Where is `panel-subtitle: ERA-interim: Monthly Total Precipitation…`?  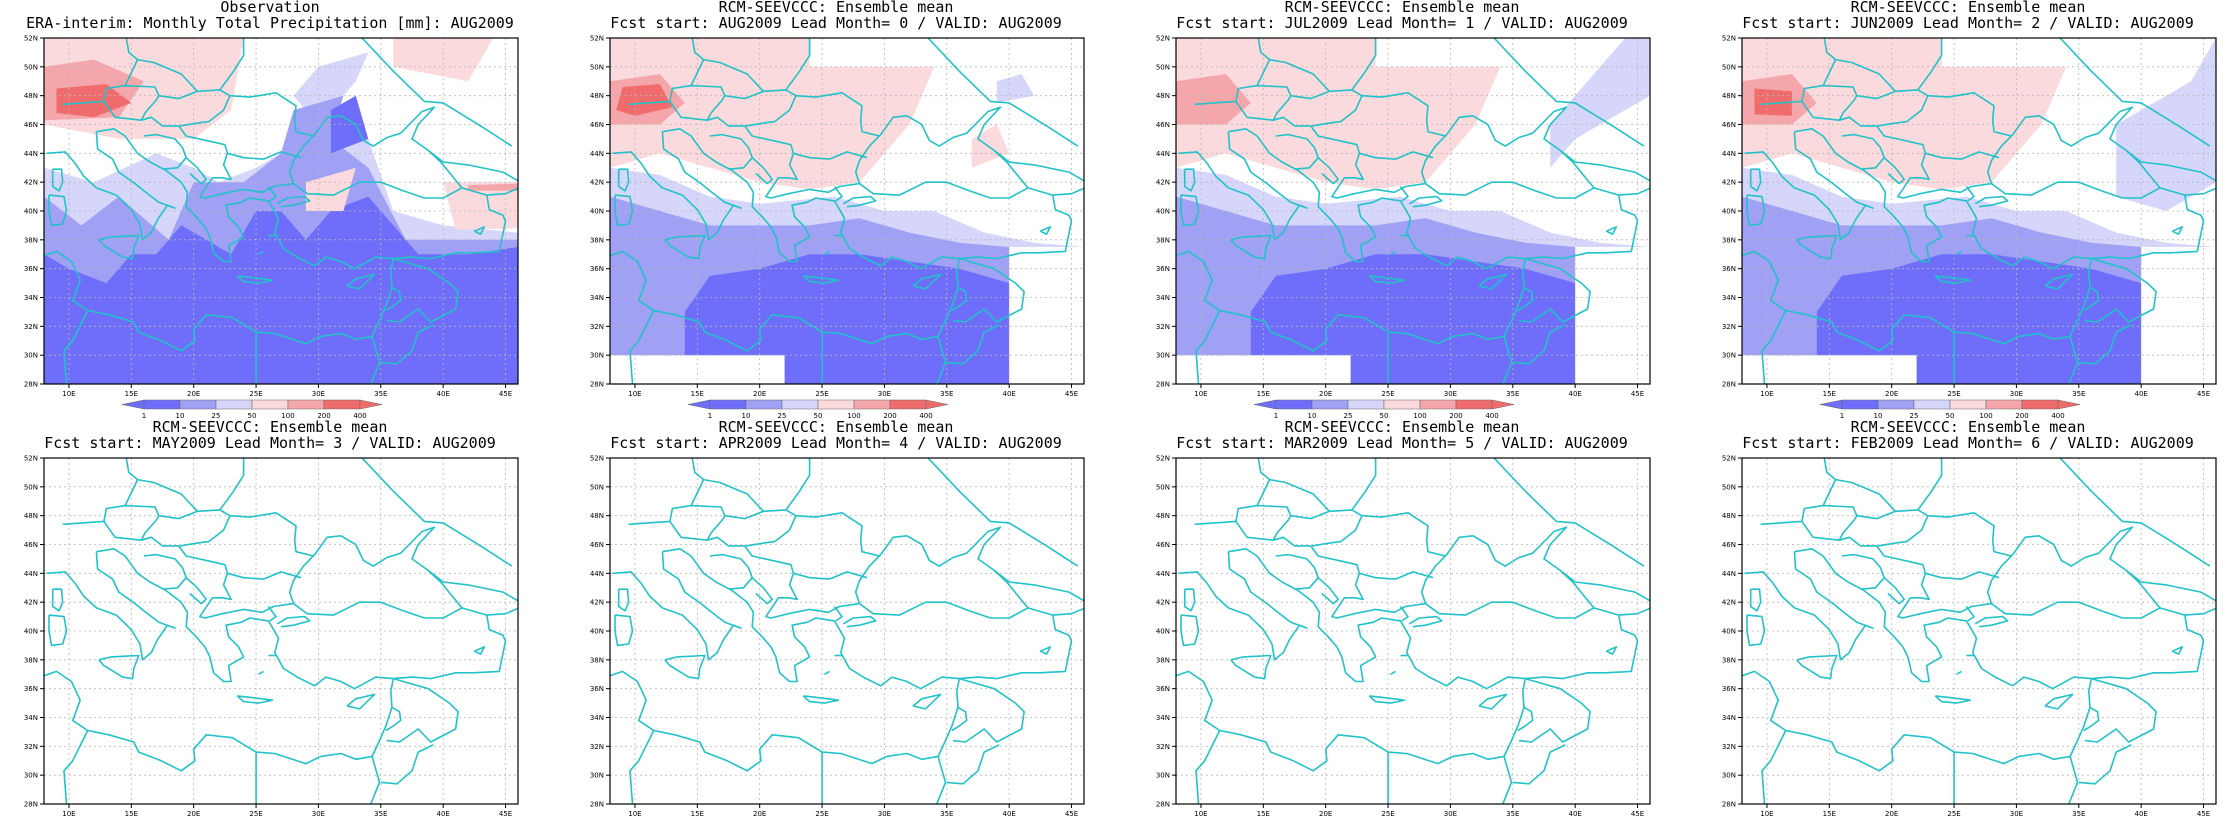 panel-subtitle: ERA-interim: Monthly Total Precipitation… is located at coordinates (270, 23).